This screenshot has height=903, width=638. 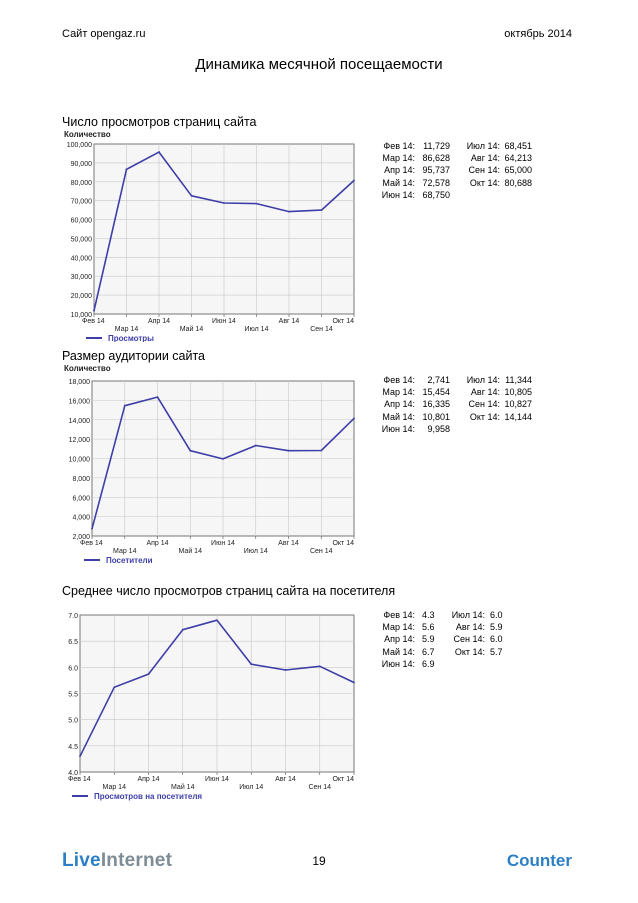 What do you see at coordinates (438, 428) in the screenshot?
I see `table-value: 9,958` at bounding box center [438, 428].